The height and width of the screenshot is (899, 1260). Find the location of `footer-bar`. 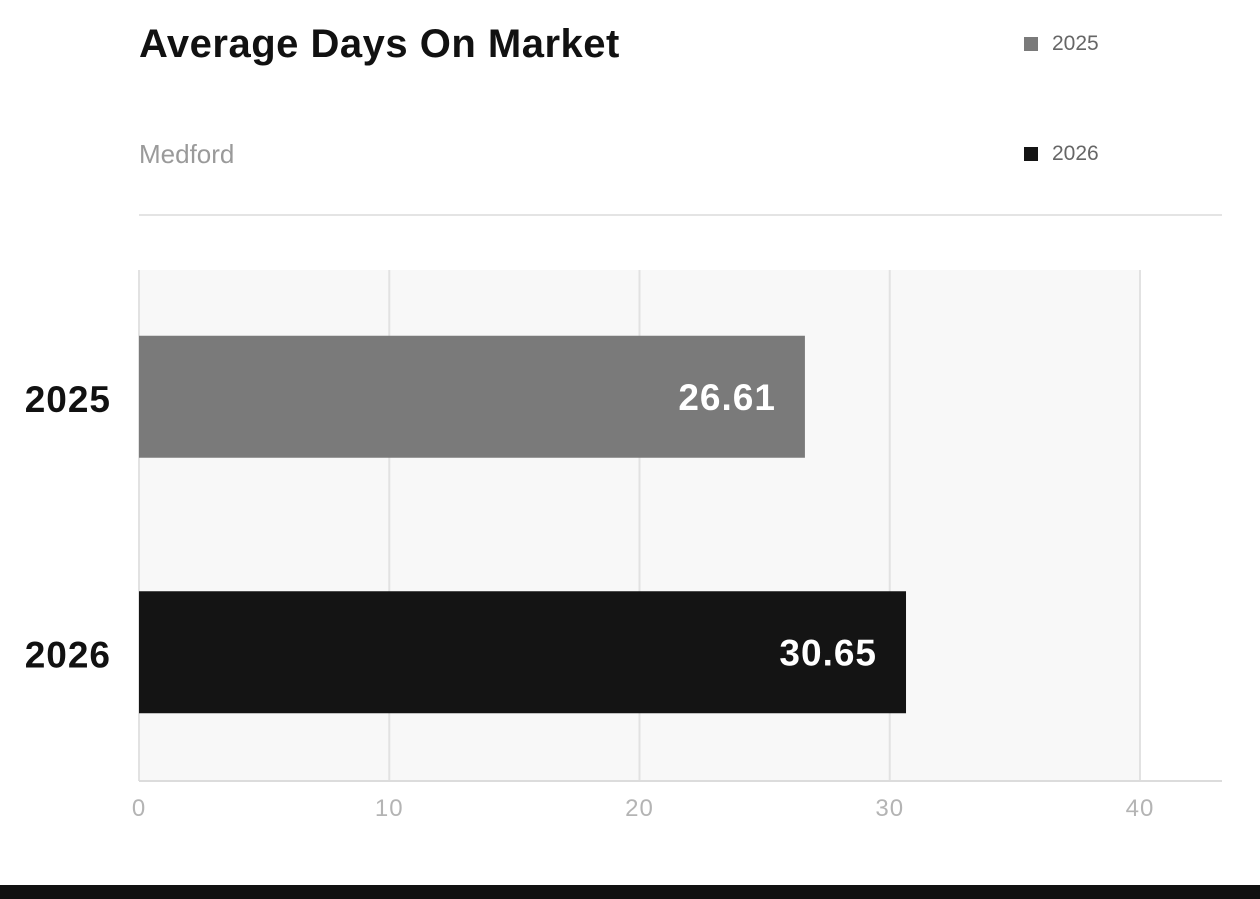

footer-bar is located at coordinates (630, 892).